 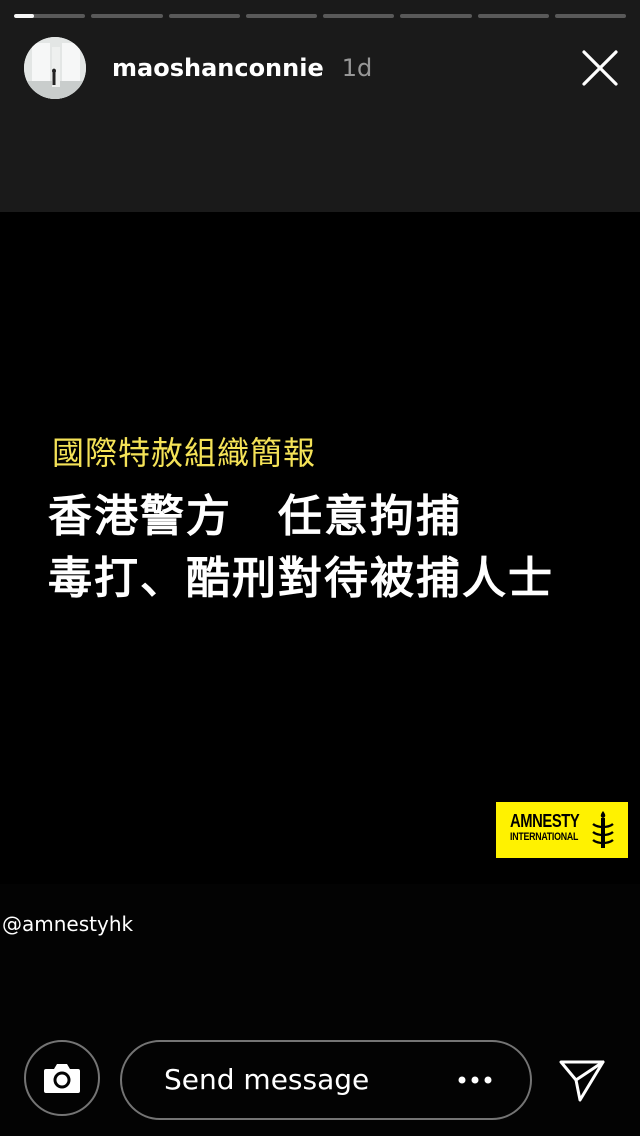 I want to click on story-header: maoshanconnie 1d, so click(x=324, y=68).